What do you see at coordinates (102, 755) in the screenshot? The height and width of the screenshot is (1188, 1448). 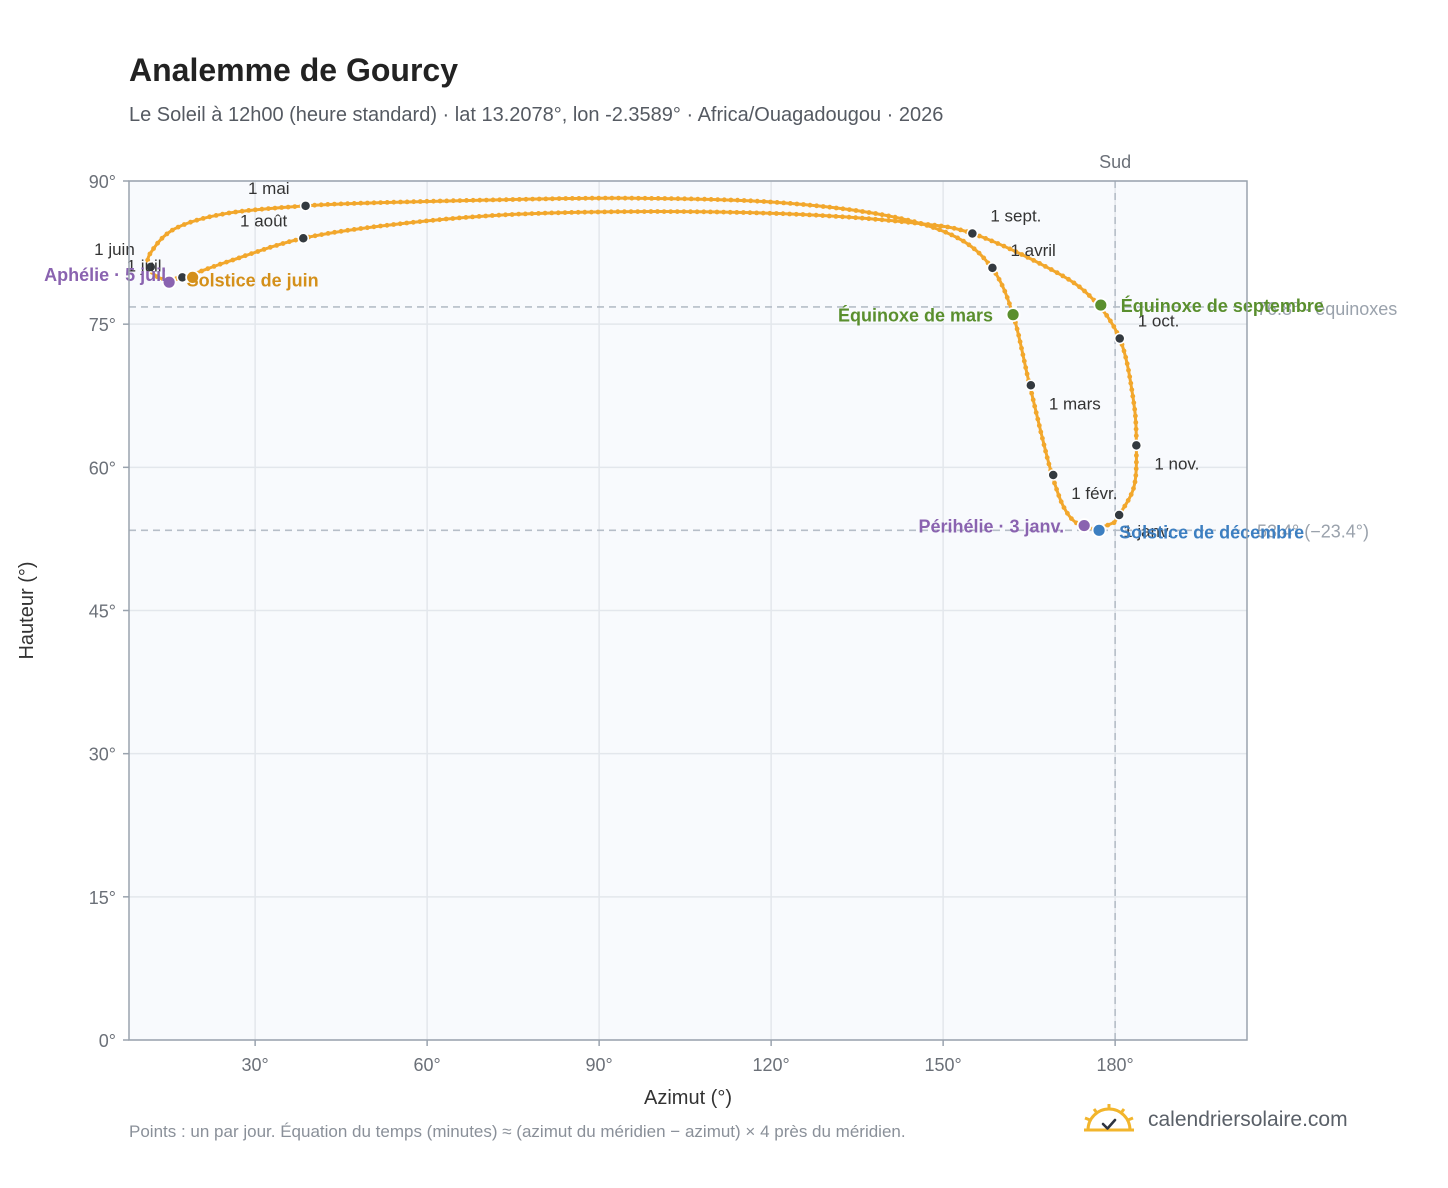 I see `y-tick-label: 30°` at bounding box center [102, 755].